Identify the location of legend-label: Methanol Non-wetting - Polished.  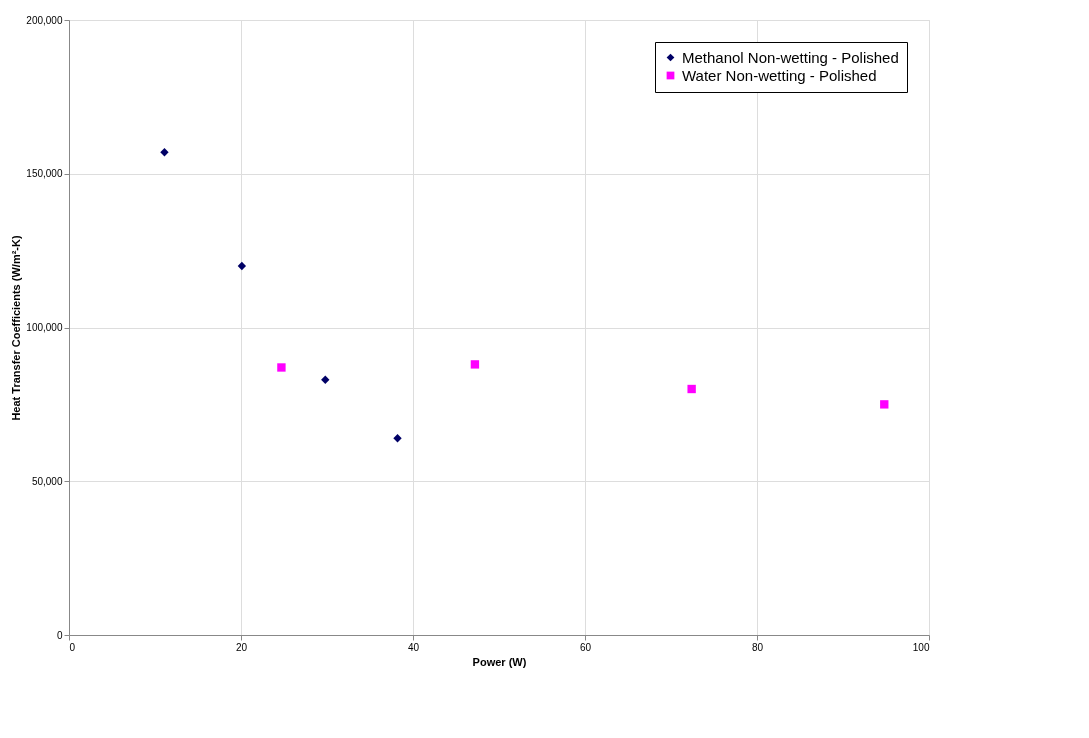
(790, 57).